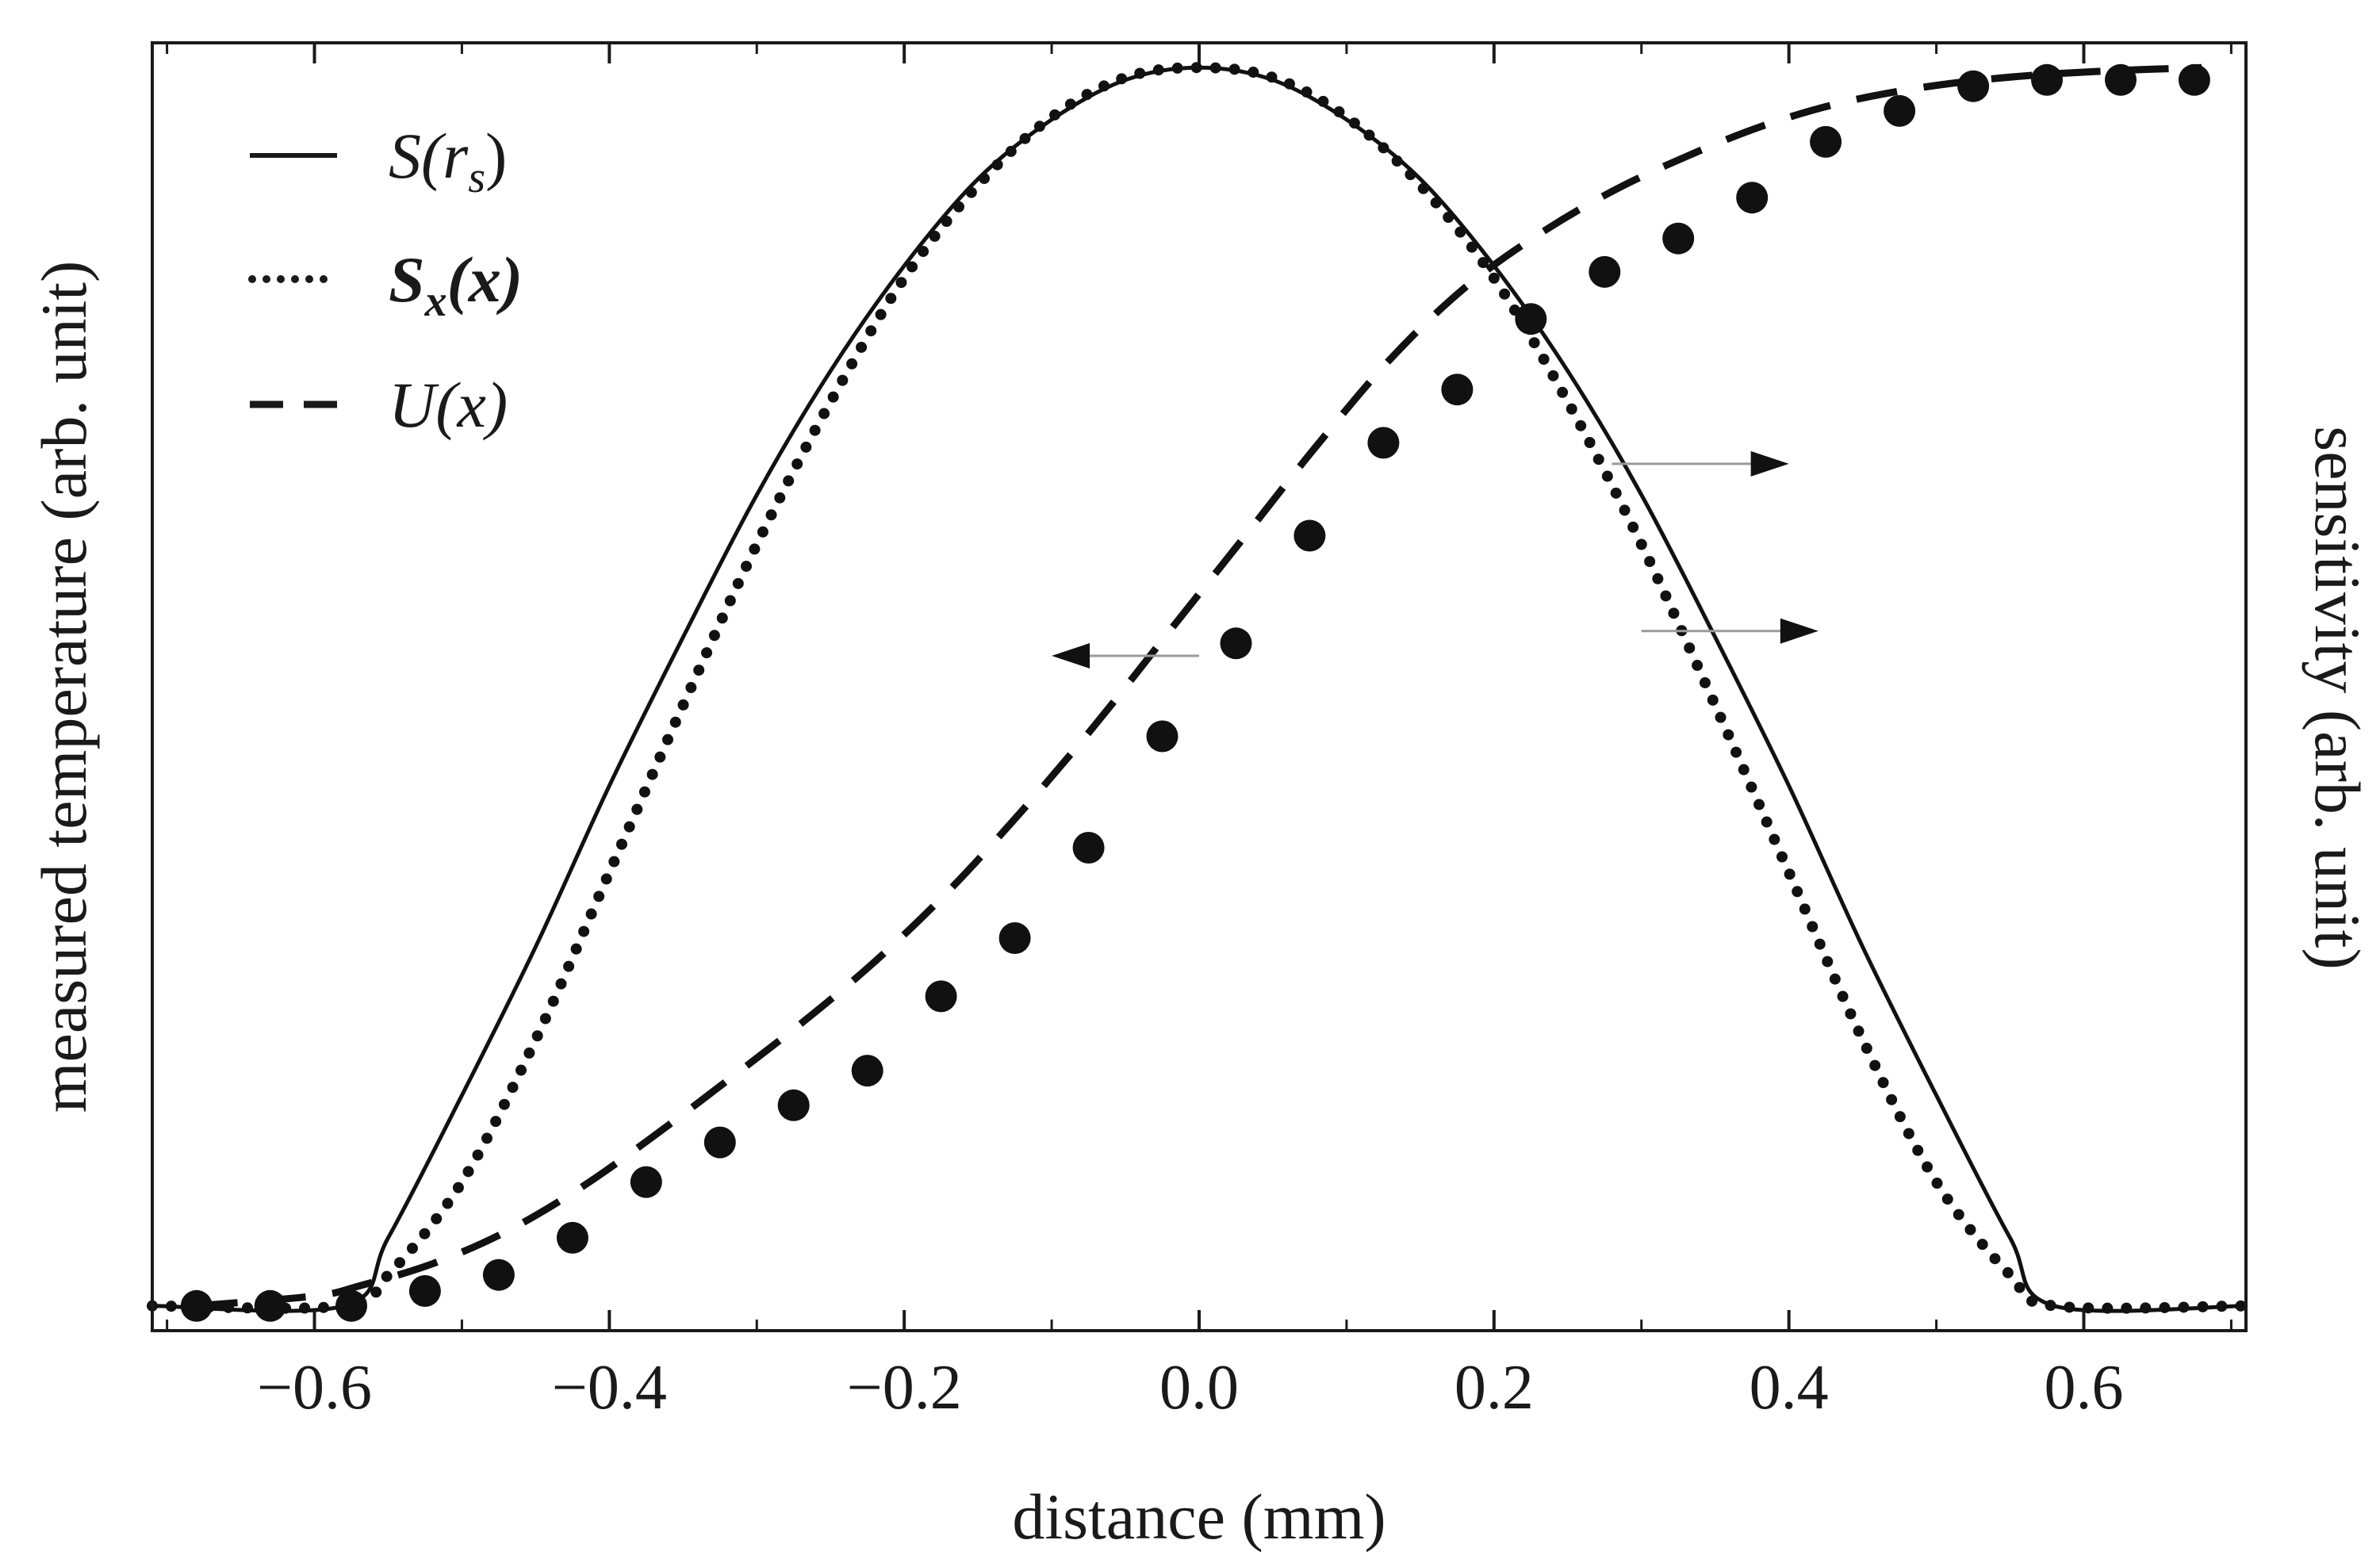 The height and width of the screenshot is (1563, 2380). Describe the element at coordinates (379, 405) in the screenshot. I see `legend-item-u: U(x)` at that location.